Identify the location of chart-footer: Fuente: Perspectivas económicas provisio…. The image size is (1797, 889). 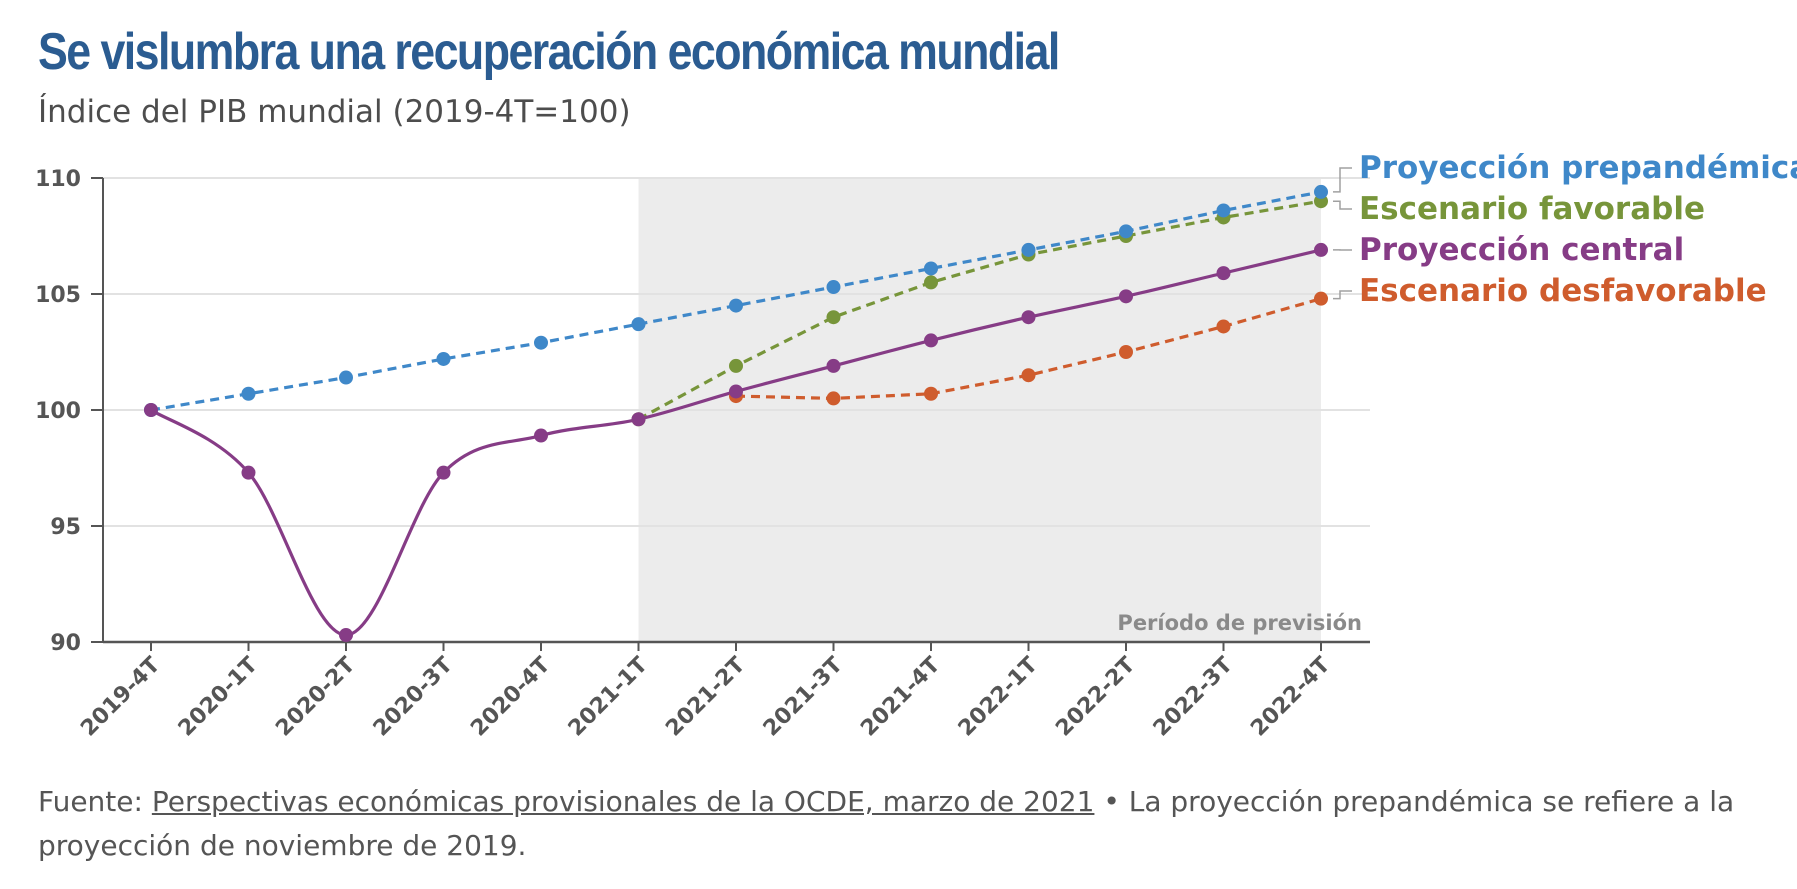
(903, 824).